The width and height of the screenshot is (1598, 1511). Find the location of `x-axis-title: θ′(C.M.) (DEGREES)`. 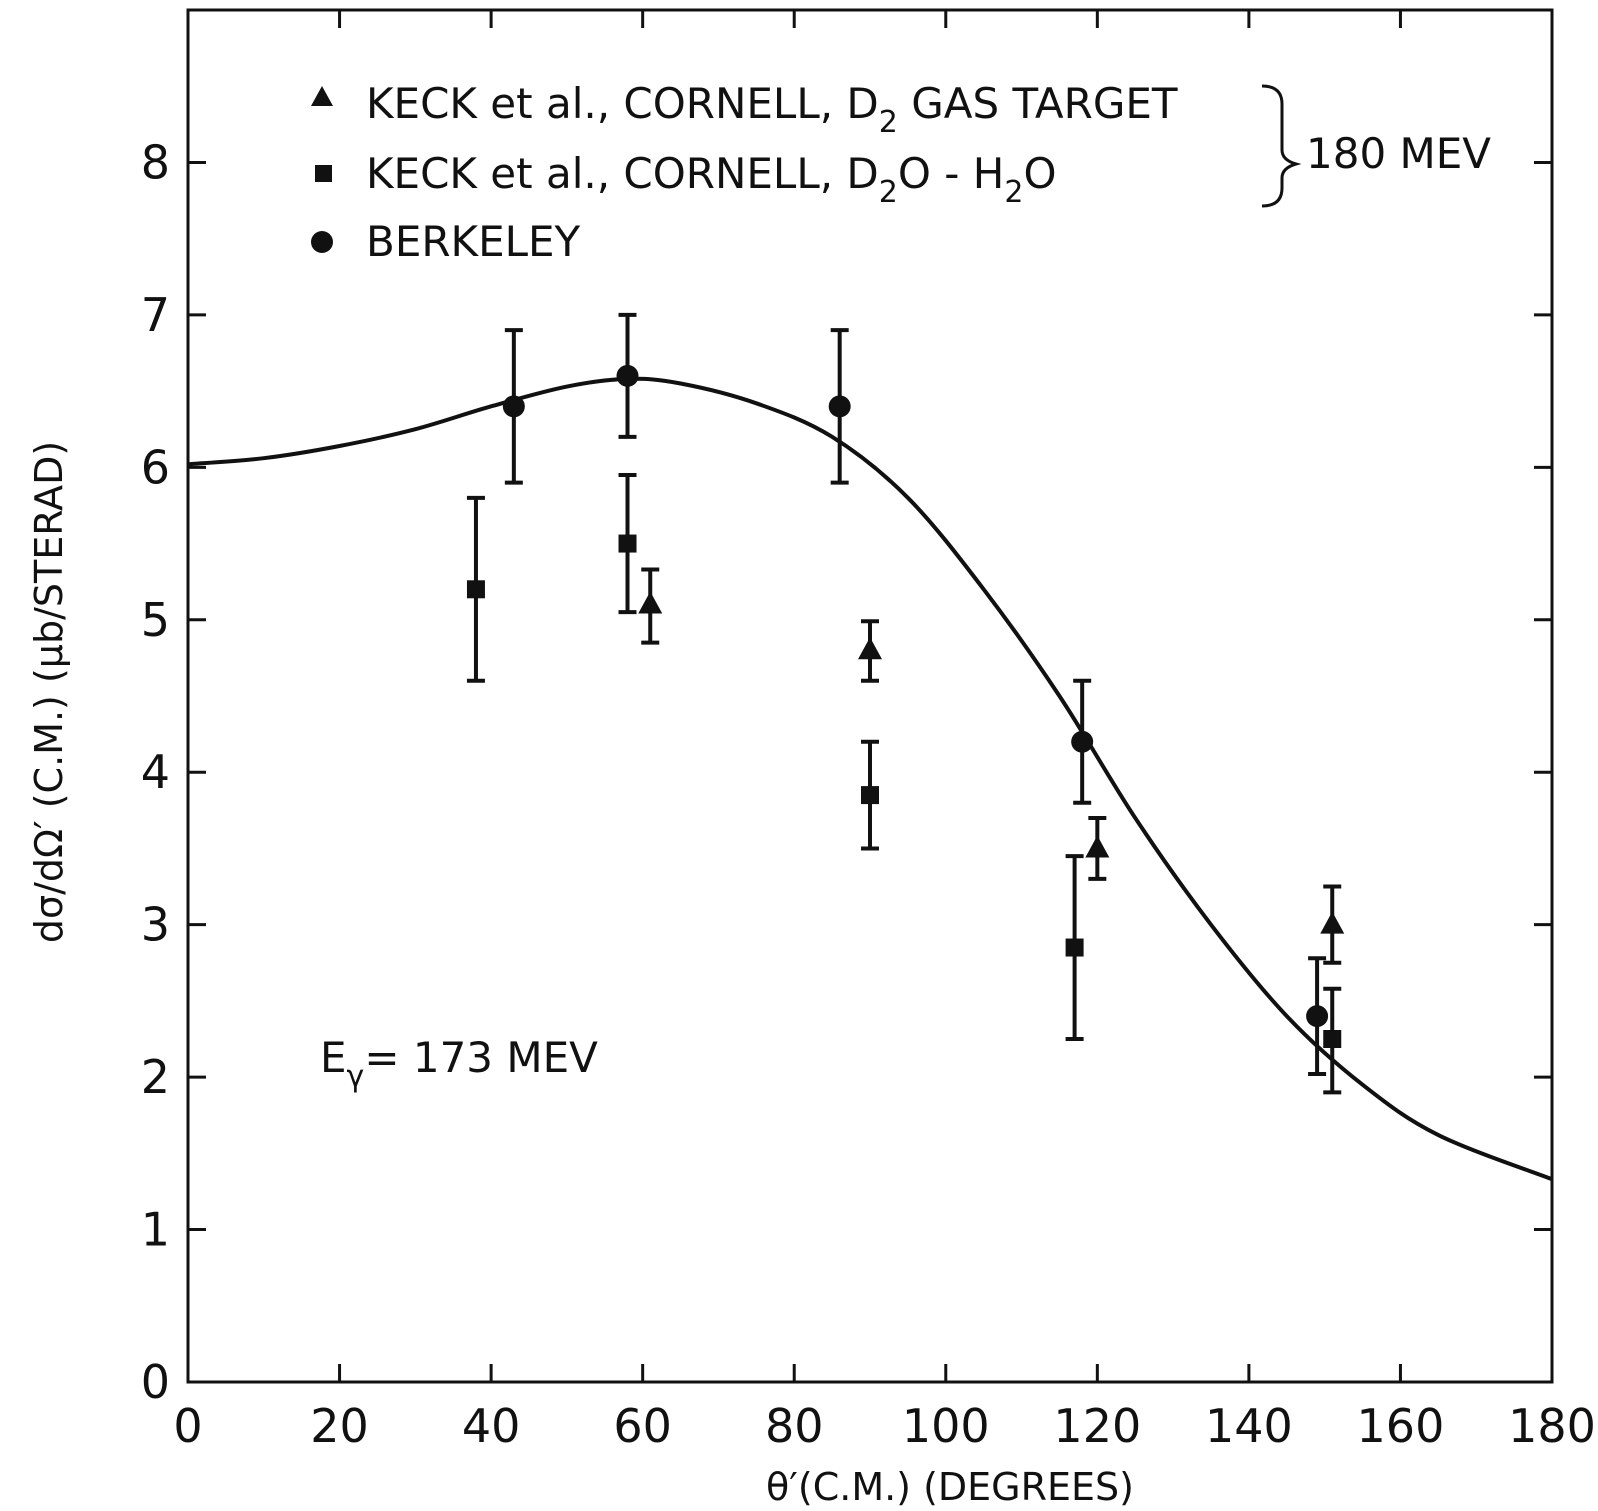

x-axis-title: θ′(C.M.) (DEGREES) is located at coordinates (950, 1487).